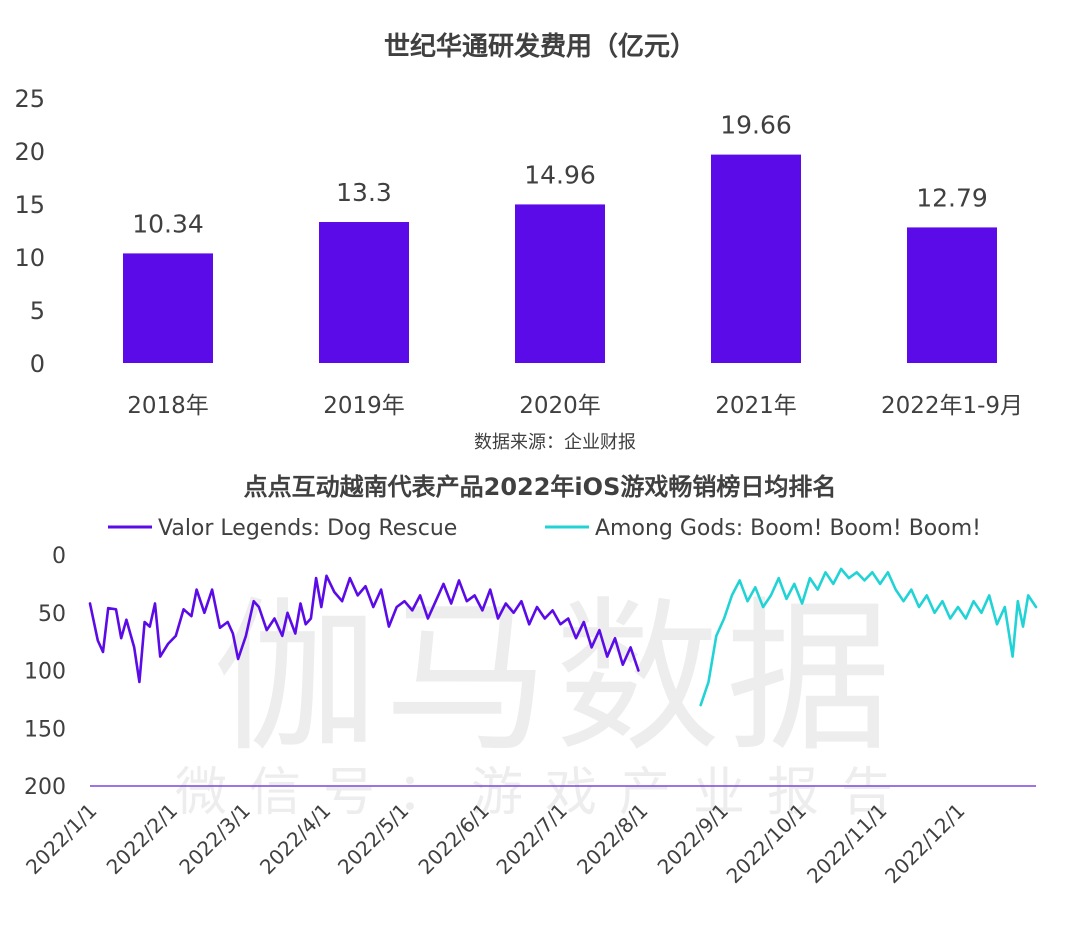  I want to click on bar-value-label: 13.3, so click(364, 192).